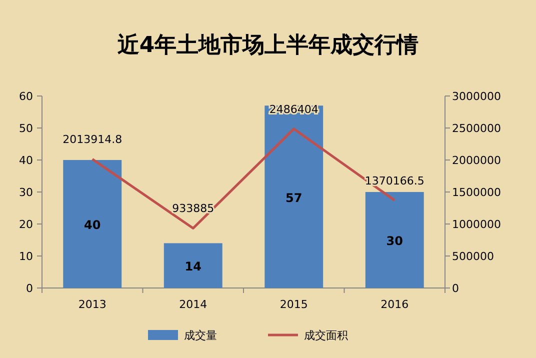 The width and height of the screenshot is (536, 358). I want to click on y-tick-label: 30, so click(26, 192).